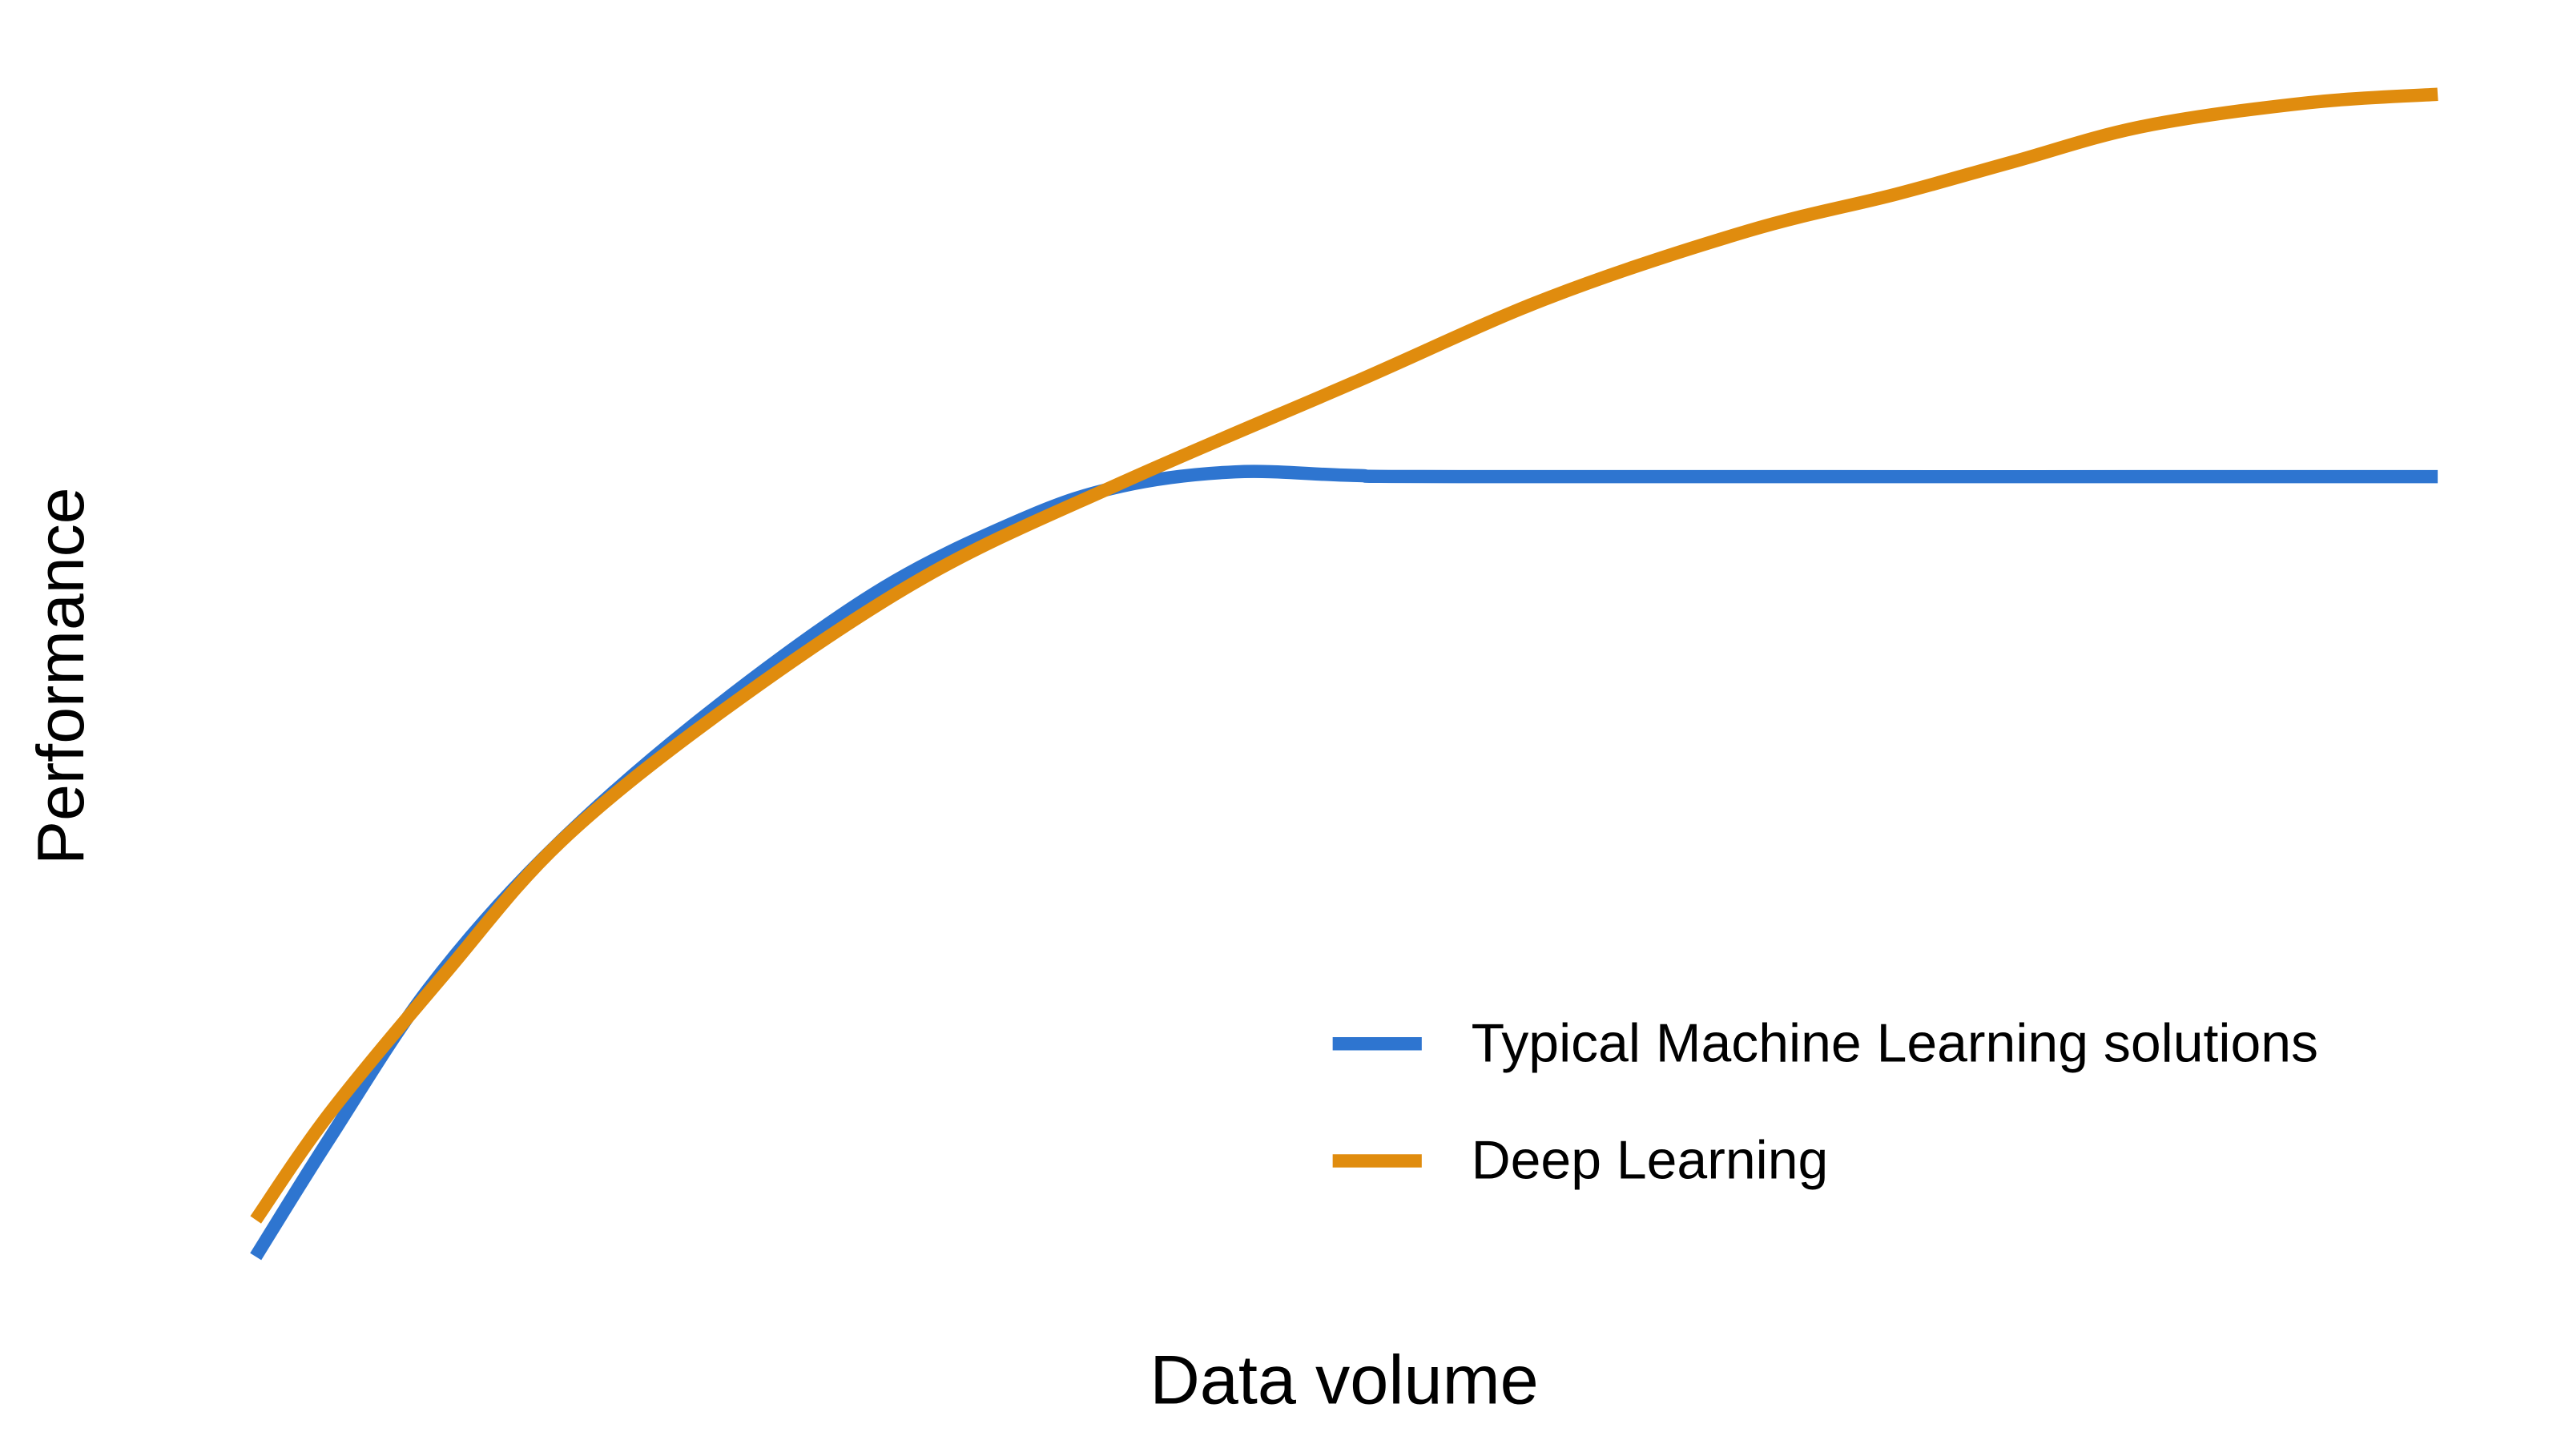  I want to click on y-axis-label: Performance, so click(61, 675).